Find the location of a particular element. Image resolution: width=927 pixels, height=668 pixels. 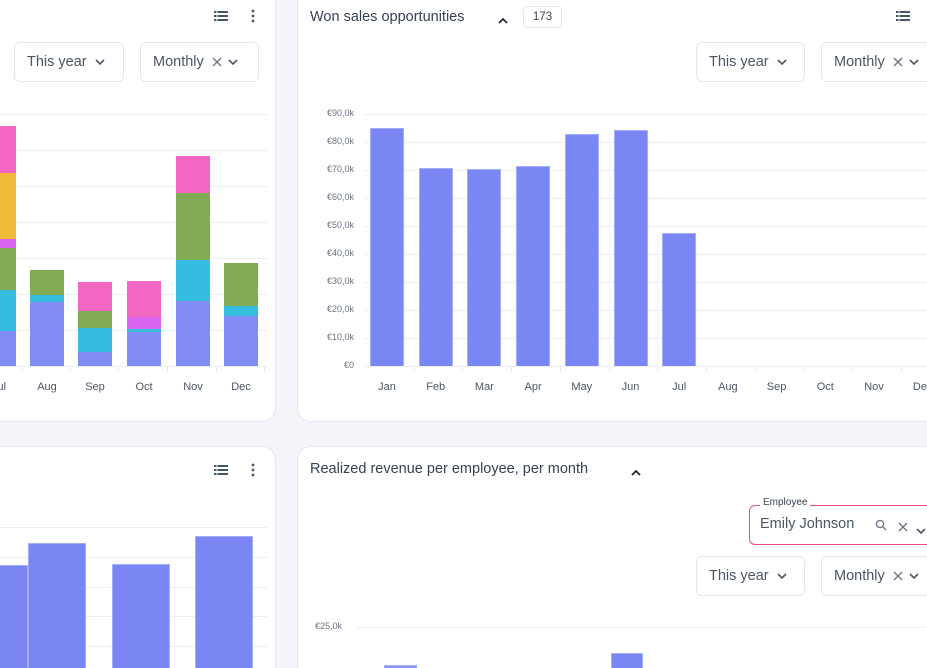

x-tick-label: Jun is located at coordinates (630, 387).